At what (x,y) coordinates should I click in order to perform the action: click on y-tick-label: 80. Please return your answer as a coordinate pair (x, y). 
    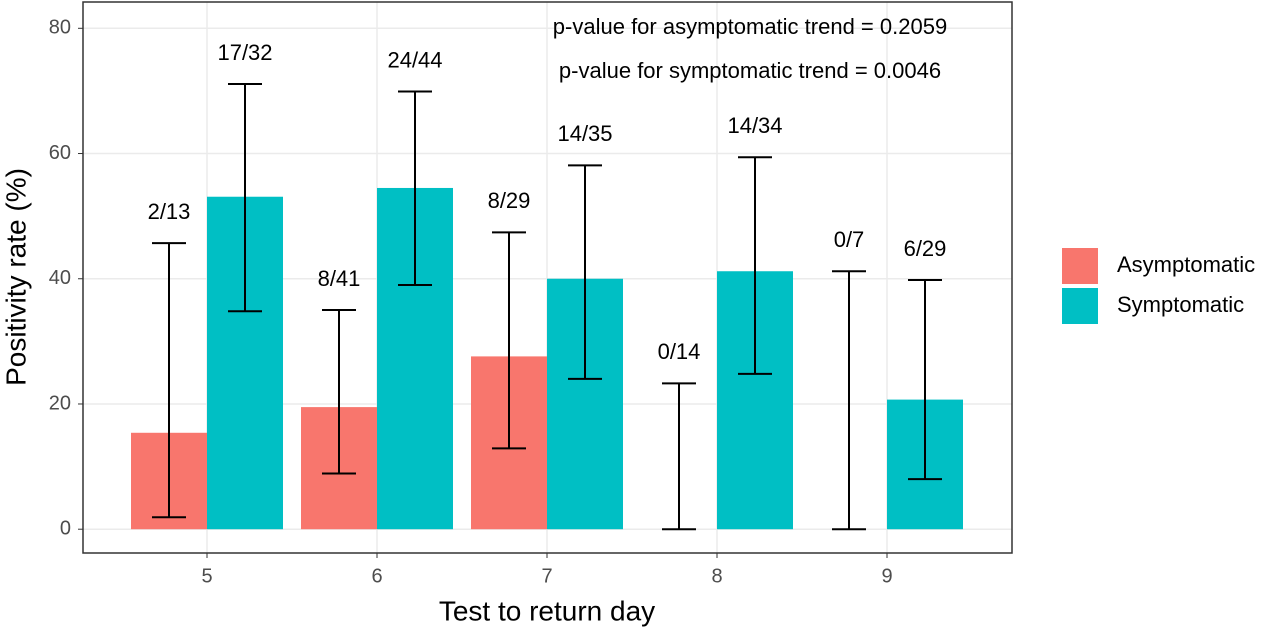
    Looking at the image, I should click on (60, 28).